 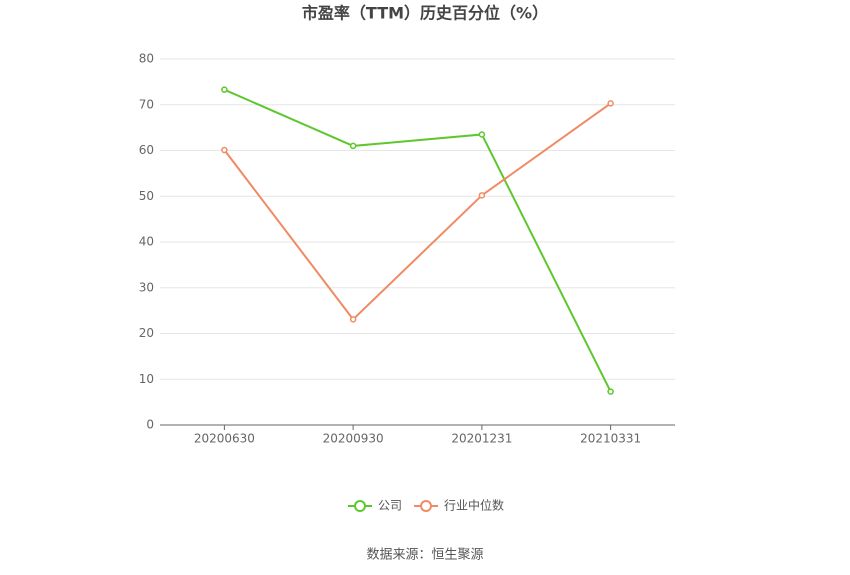 I want to click on x-tick-label: 20201231, so click(x=481, y=439).